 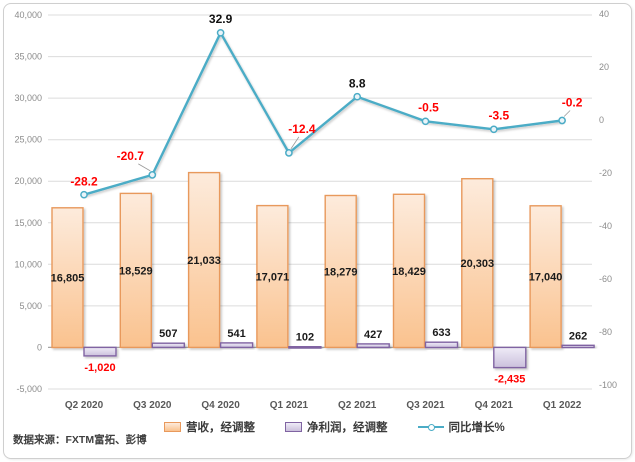 I want to click on growth-value-label: 32.9, so click(x=221, y=19).